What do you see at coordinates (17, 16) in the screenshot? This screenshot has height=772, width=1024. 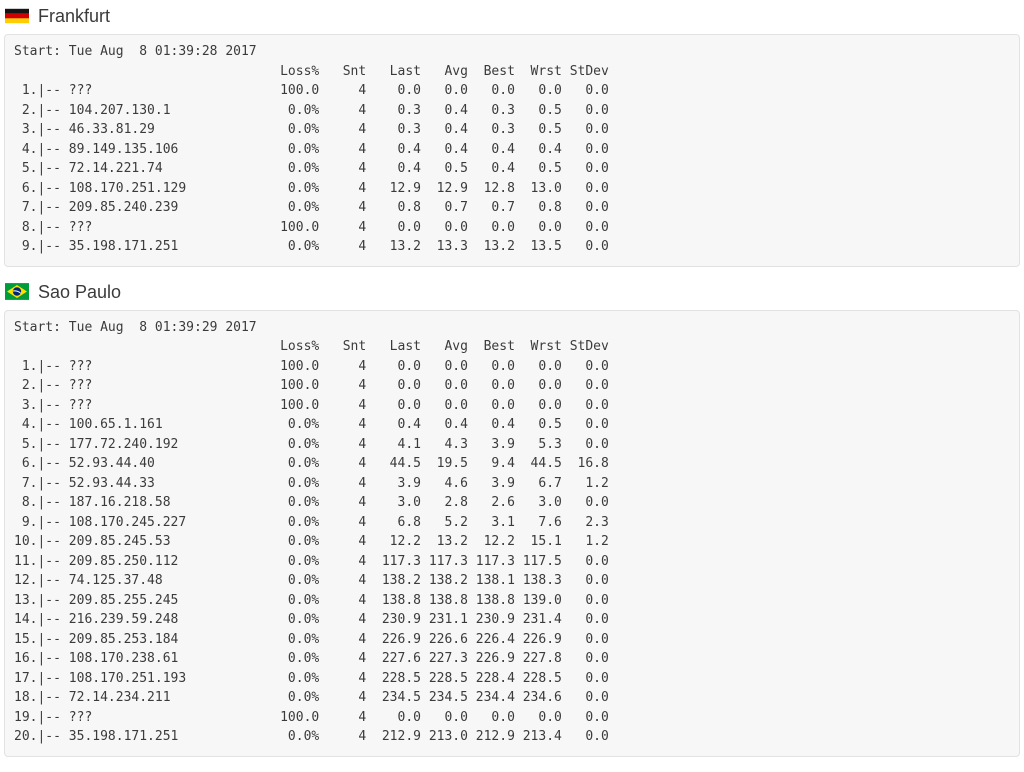 I see `germany-flag-icon` at bounding box center [17, 16].